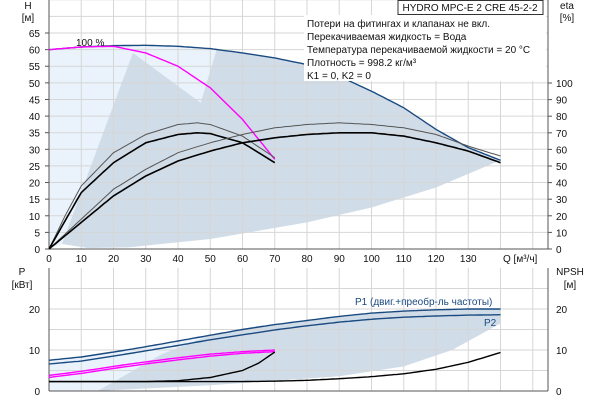 The width and height of the screenshot is (600, 400). I want to click on q-tick-label: 50, so click(211, 259).